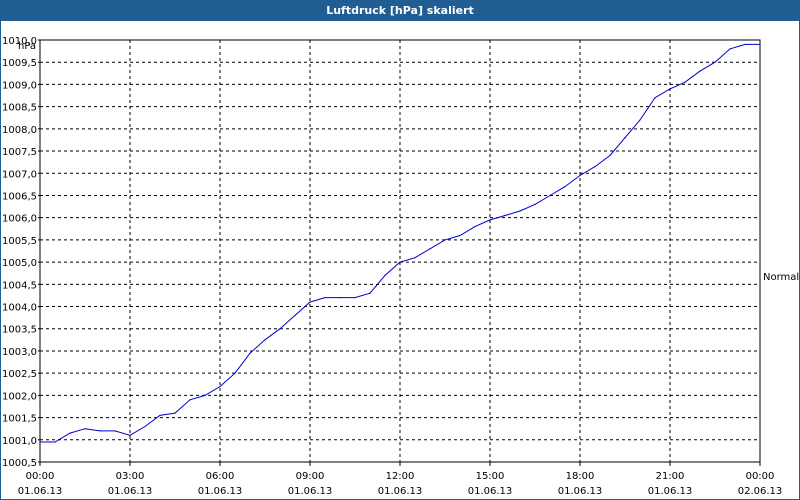 Image resolution: width=800 pixels, height=500 pixels. Describe the element at coordinates (220, 476) in the screenshot. I see `x-tick-time: 06:00` at that location.